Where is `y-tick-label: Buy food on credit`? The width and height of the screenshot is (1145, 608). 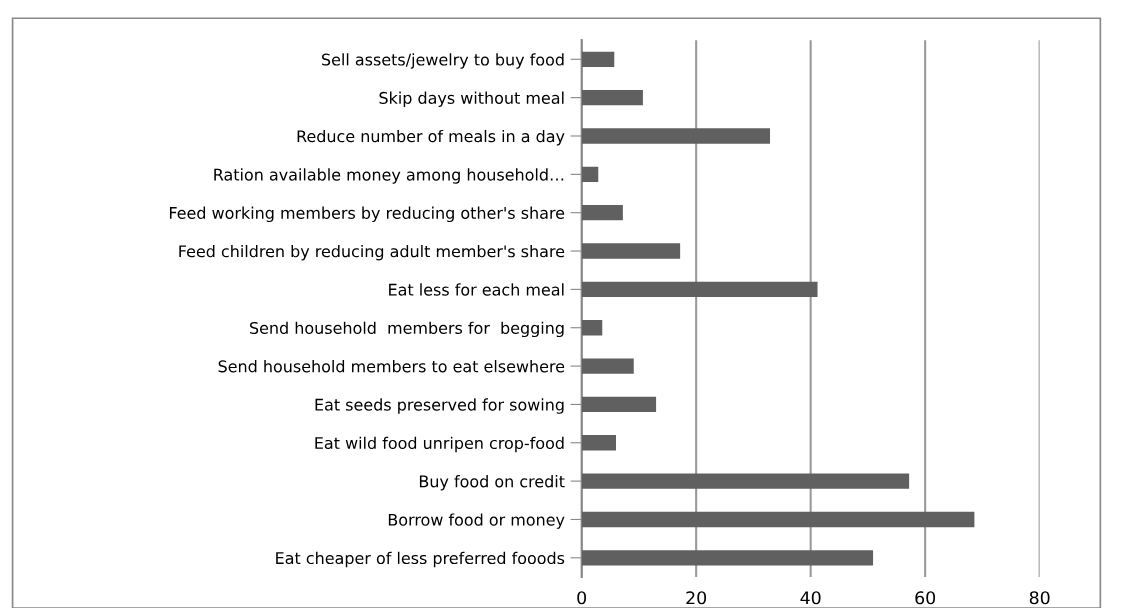 y-tick-label: Buy food on credit is located at coordinates (492, 483).